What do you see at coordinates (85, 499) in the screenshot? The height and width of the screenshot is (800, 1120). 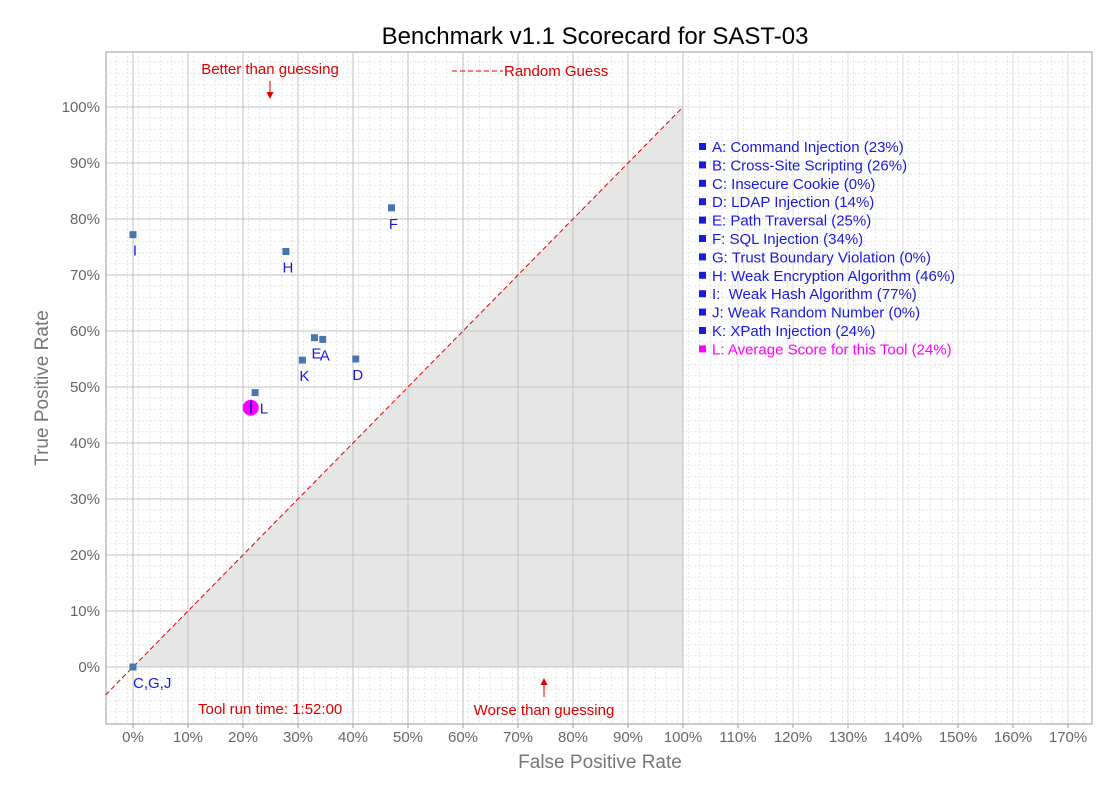 I see `y-tick-label: 30%` at bounding box center [85, 499].